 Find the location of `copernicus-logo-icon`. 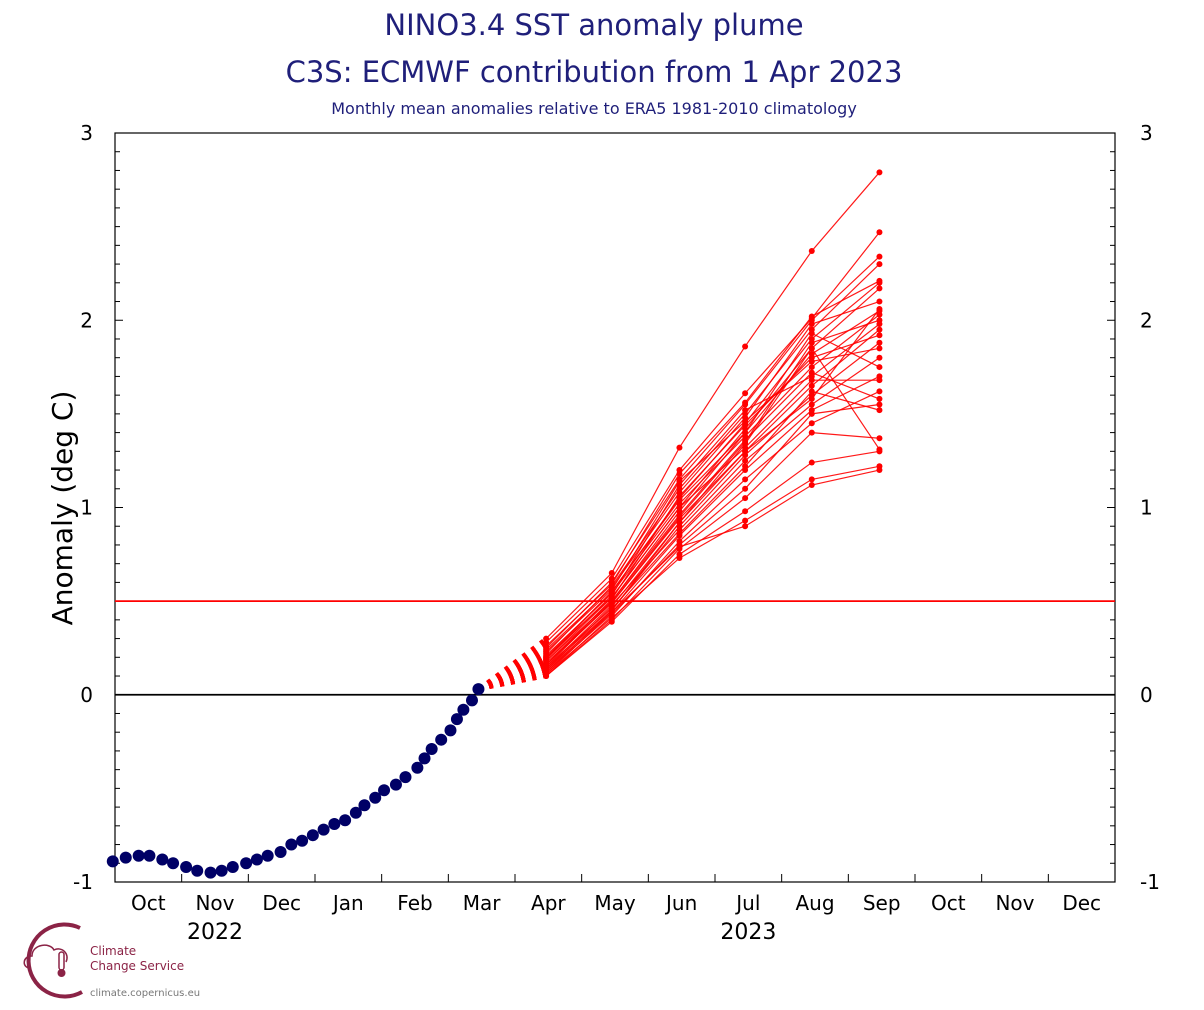

copernicus-logo-icon is located at coordinates (53, 960).